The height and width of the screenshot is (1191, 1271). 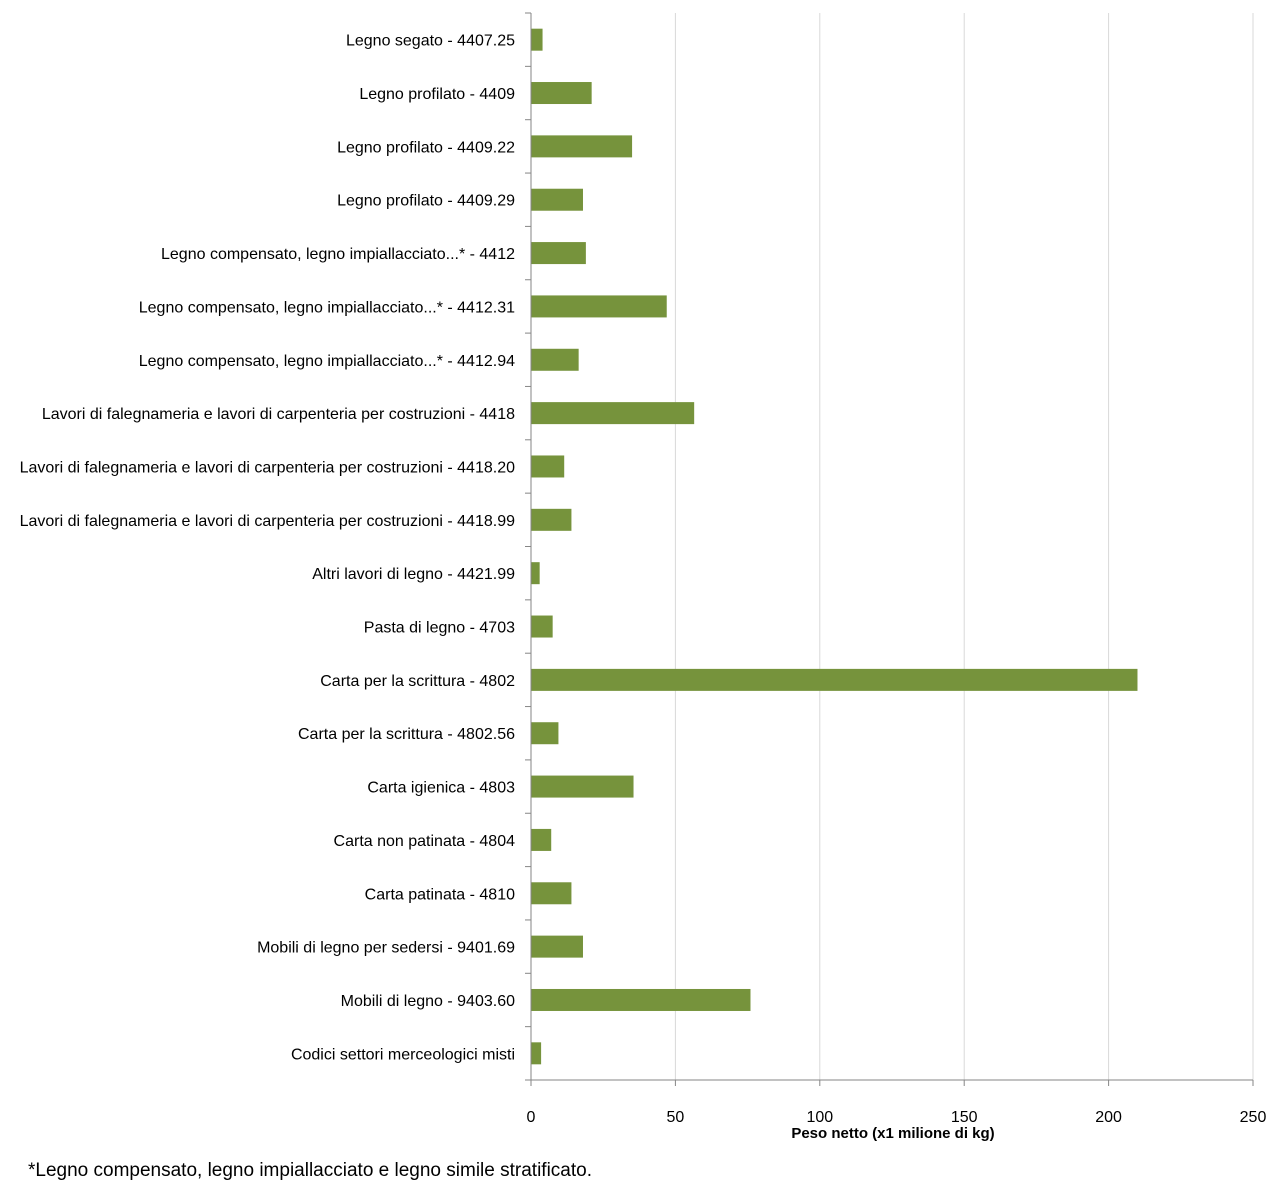 I want to click on x-tick-label: 150, so click(x=964, y=1117).